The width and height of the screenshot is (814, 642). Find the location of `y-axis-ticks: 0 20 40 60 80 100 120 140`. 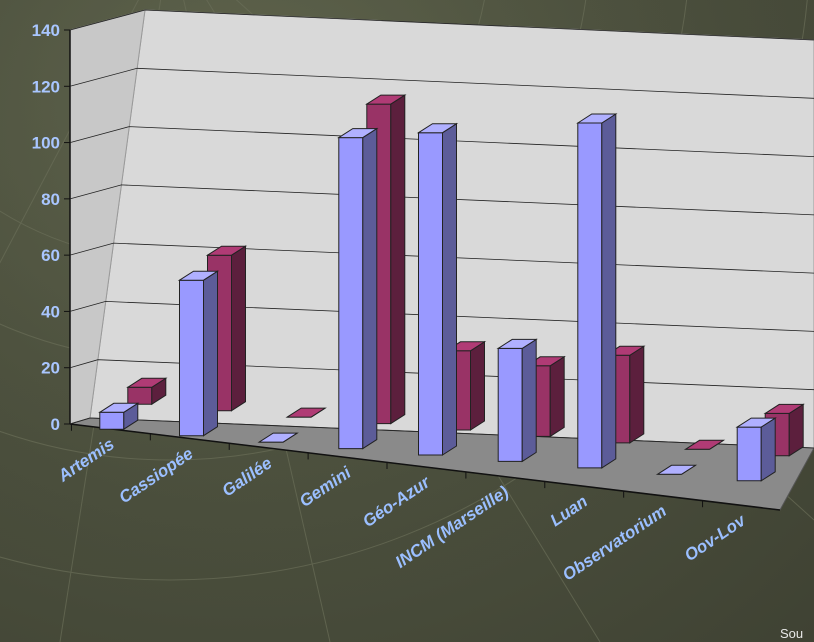

y-axis-ticks: 0 20 40 60 80 100 120 140 is located at coordinates (46, 227).